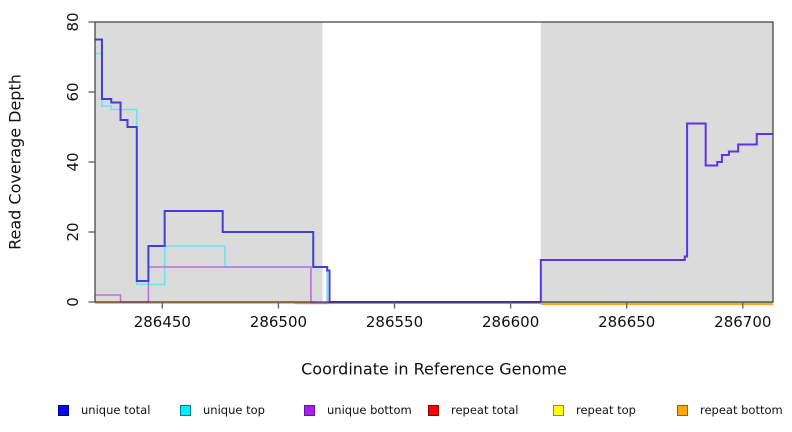 The height and width of the screenshot is (432, 792). What do you see at coordinates (73, 162) in the screenshot?
I see `y-tick-label: 40` at bounding box center [73, 162].